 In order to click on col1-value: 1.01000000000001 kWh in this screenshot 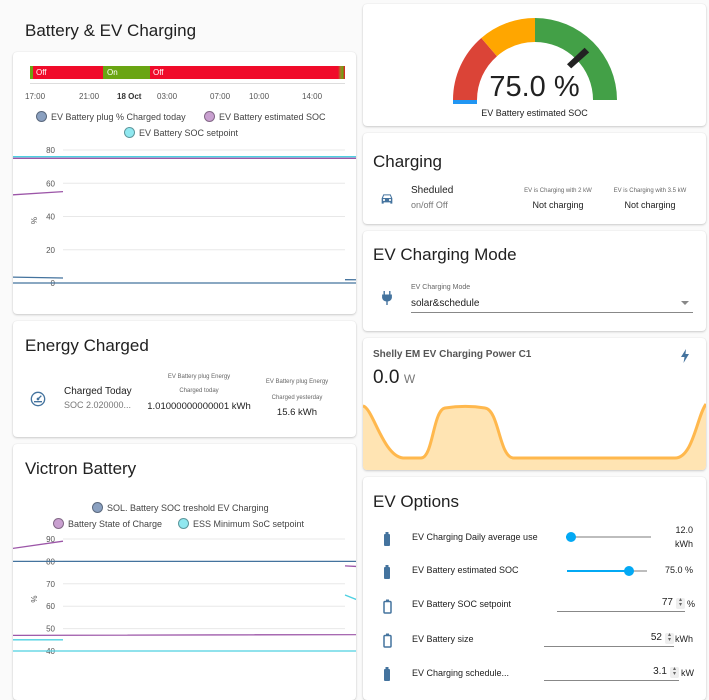, I will do `click(199, 406)`.